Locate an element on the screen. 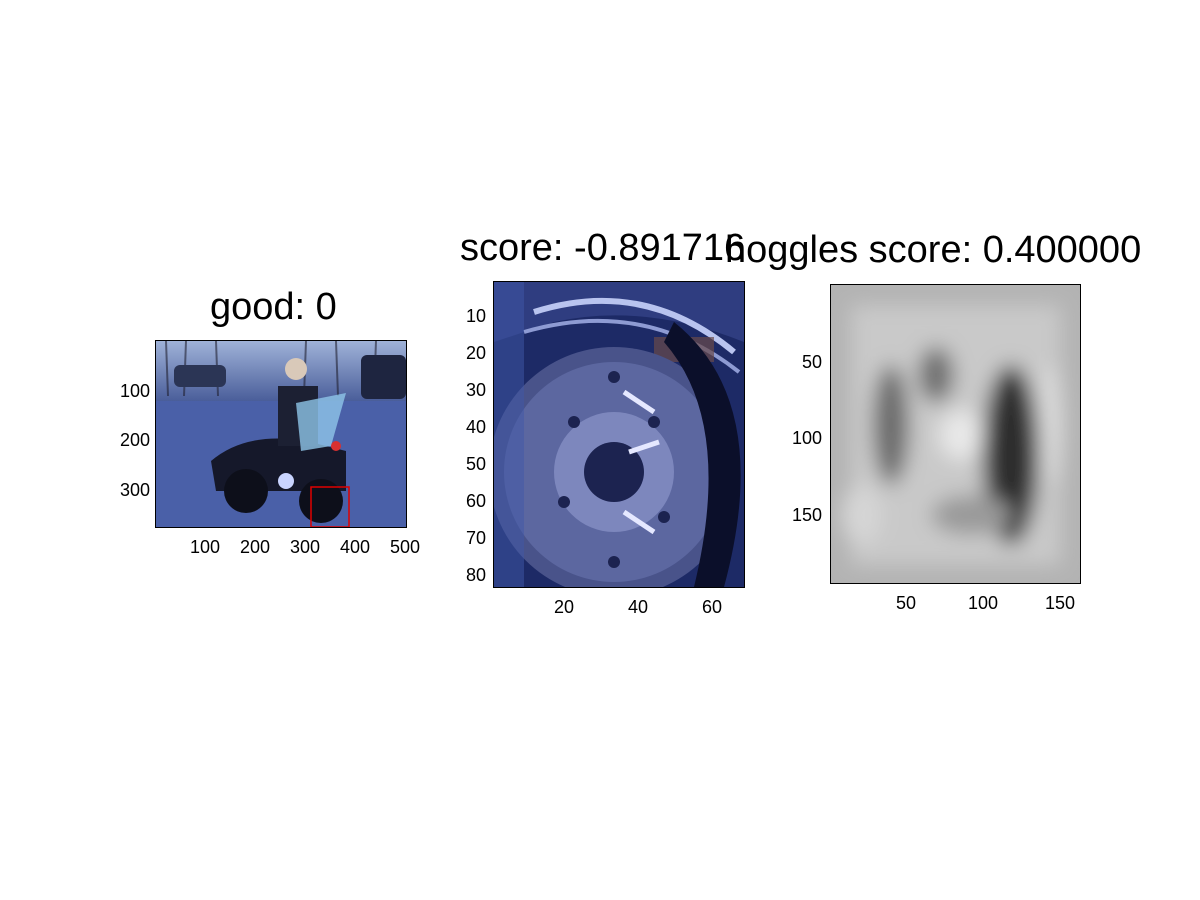  panel-2-ytick: 60 is located at coordinates (475, 501).